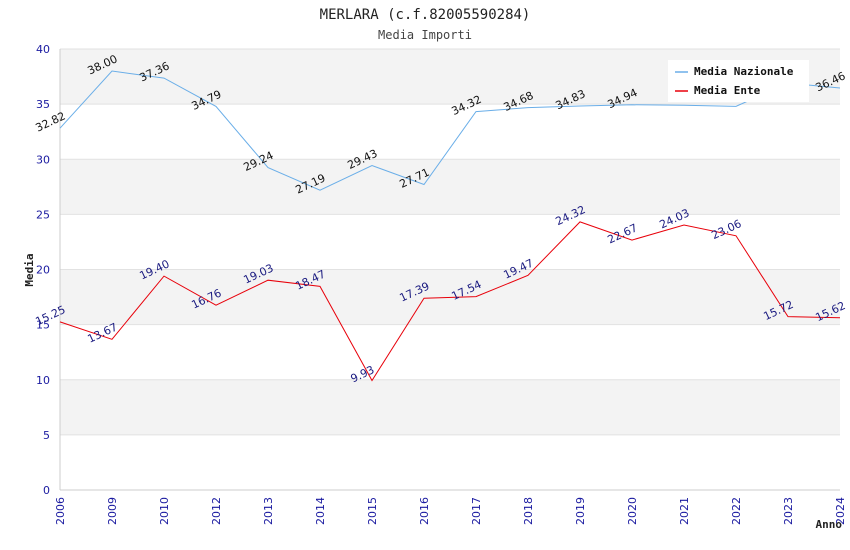  I want to click on y-tick-label: 40, so click(43, 49).